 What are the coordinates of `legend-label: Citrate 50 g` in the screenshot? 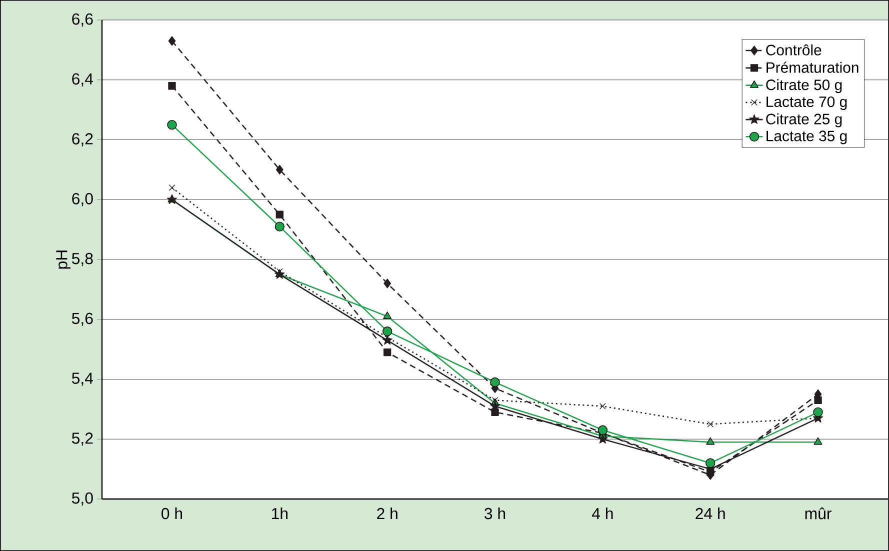 It's located at (804, 86).